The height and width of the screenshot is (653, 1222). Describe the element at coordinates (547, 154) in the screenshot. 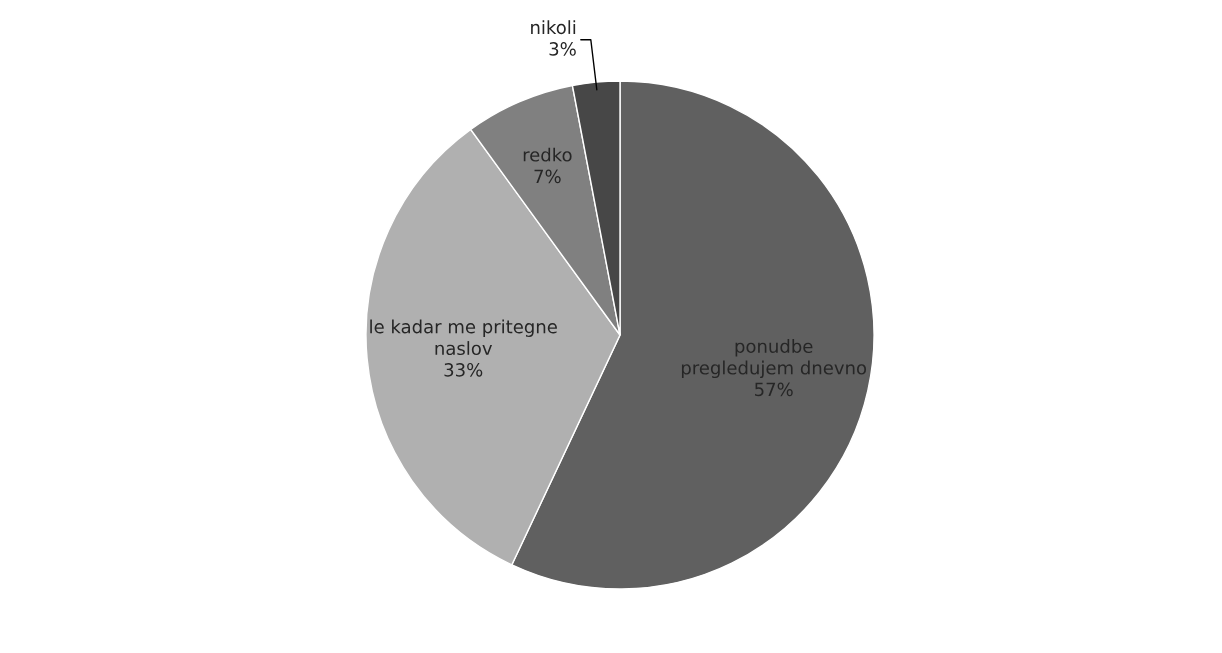

I see `slice-label: redko` at that location.